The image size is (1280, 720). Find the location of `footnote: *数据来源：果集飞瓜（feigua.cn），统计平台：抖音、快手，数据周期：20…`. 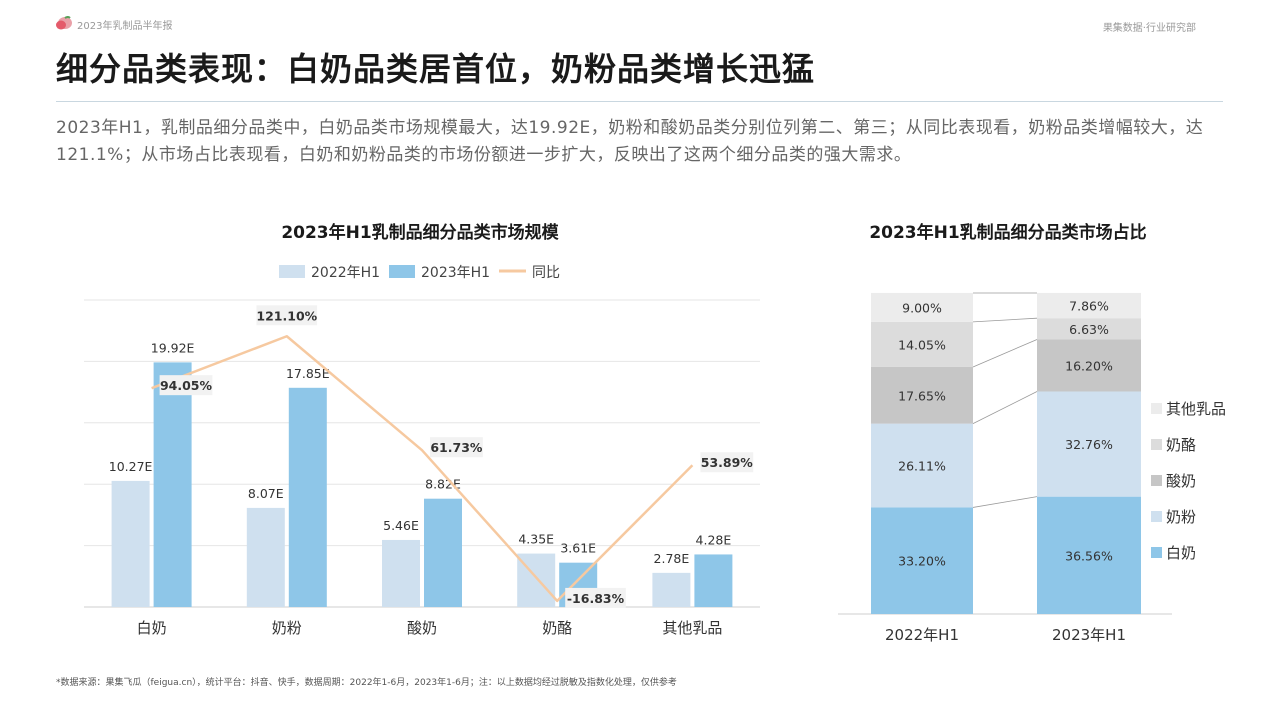

footnote: *数据来源：果集飞瓜（feigua.cn），统计平台：抖音、快手，数据周期：20… is located at coordinates (366, 683).